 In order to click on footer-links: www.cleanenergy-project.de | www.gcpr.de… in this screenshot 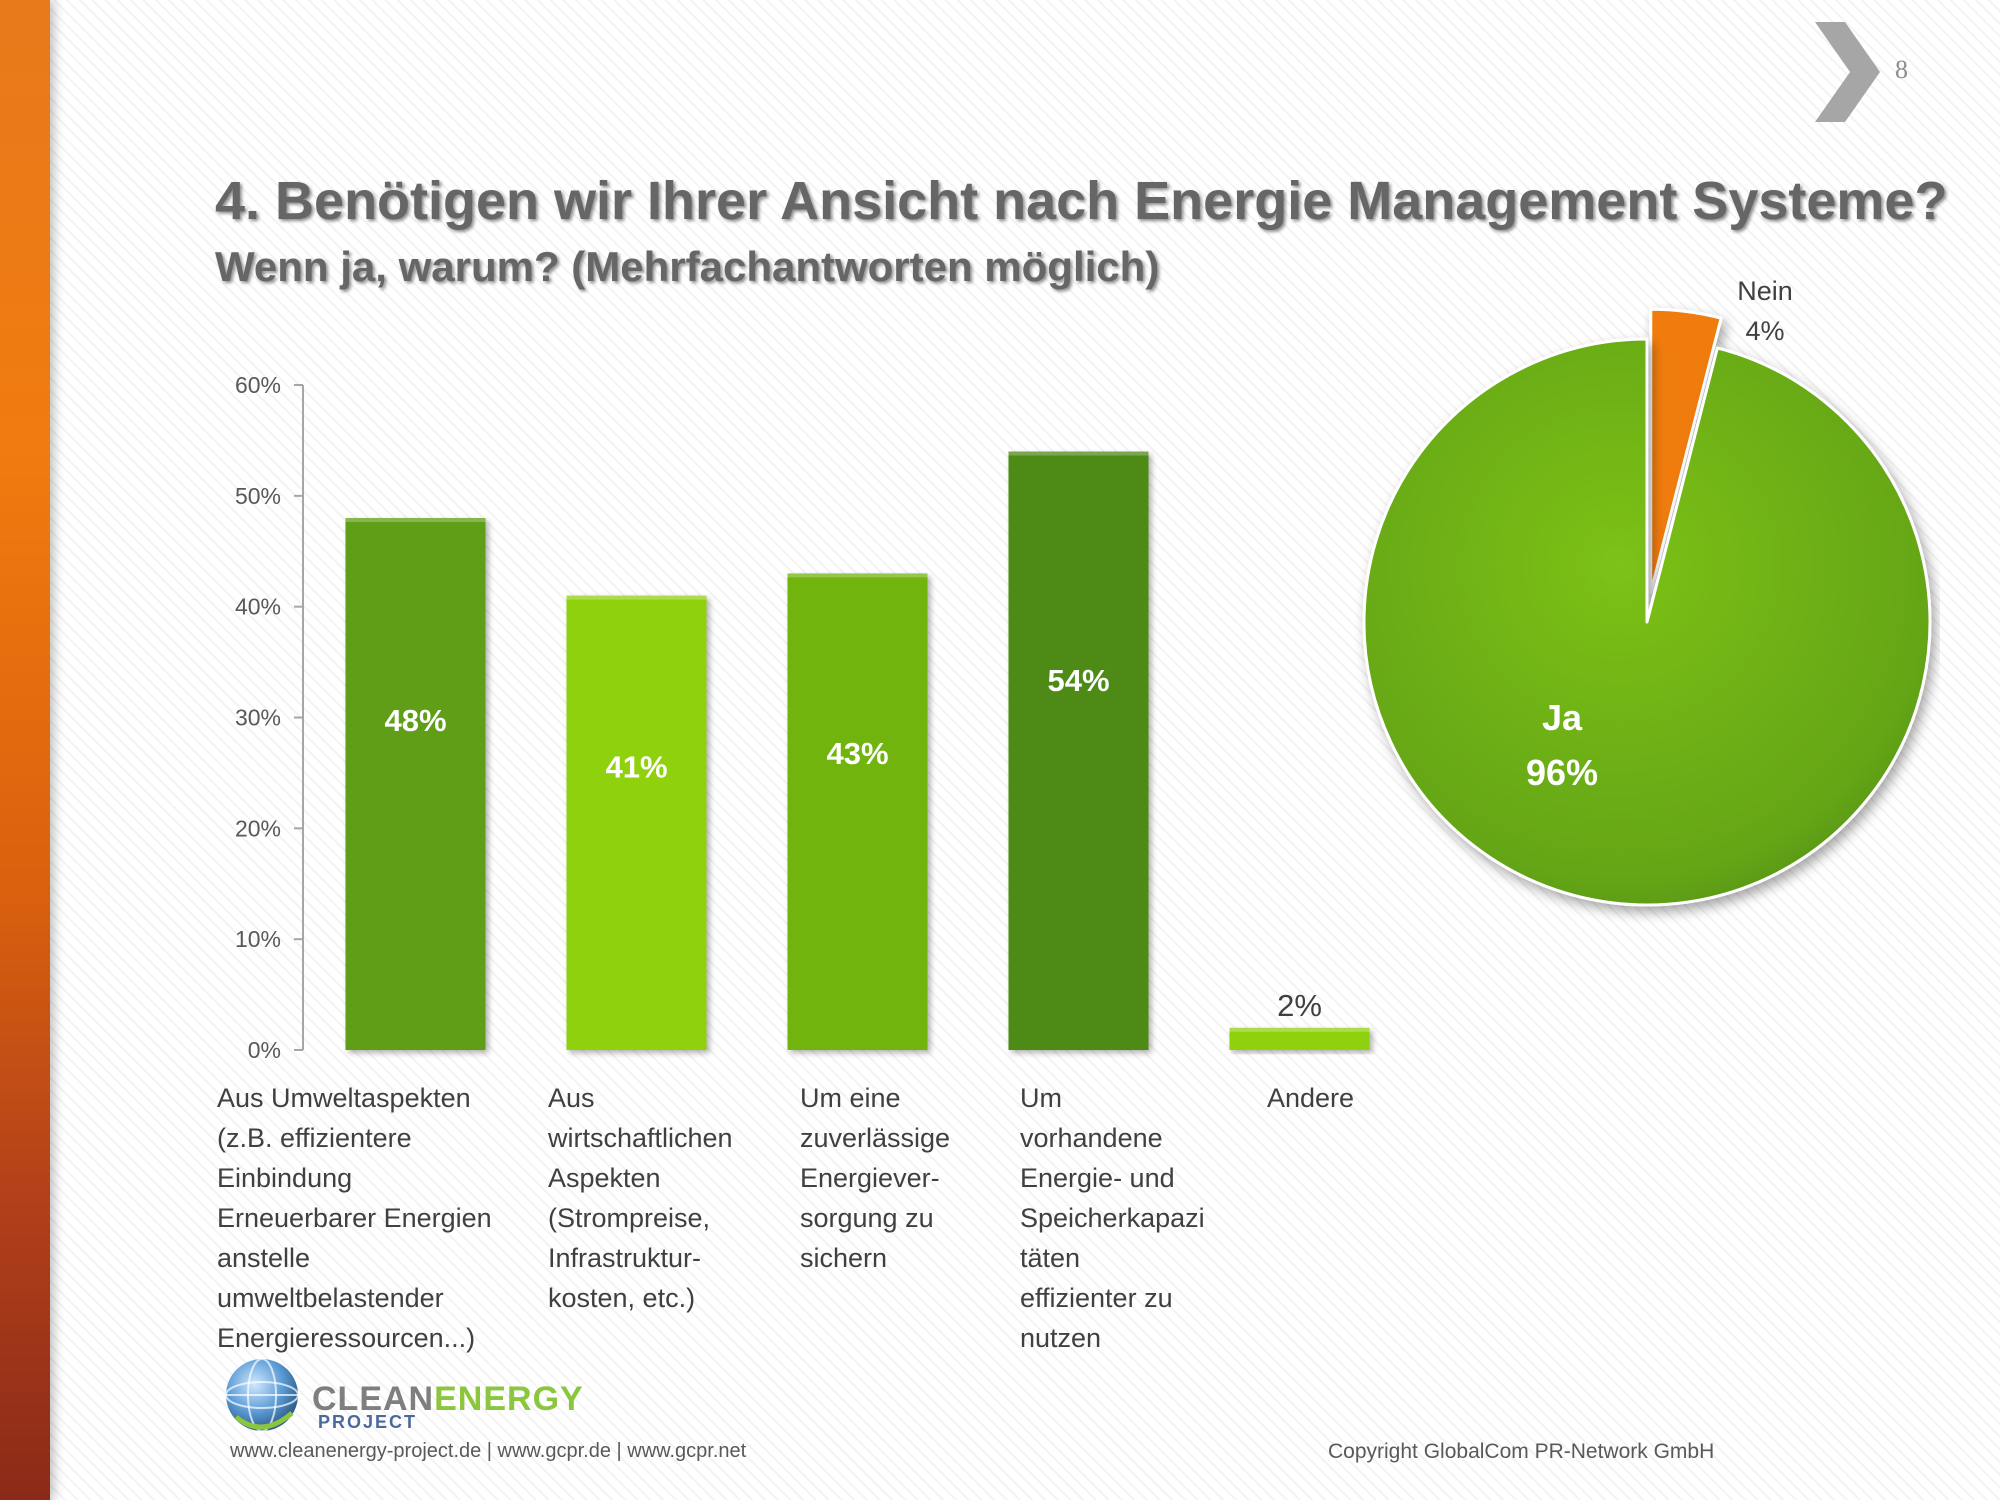, I will do `click(488, 1451)`.